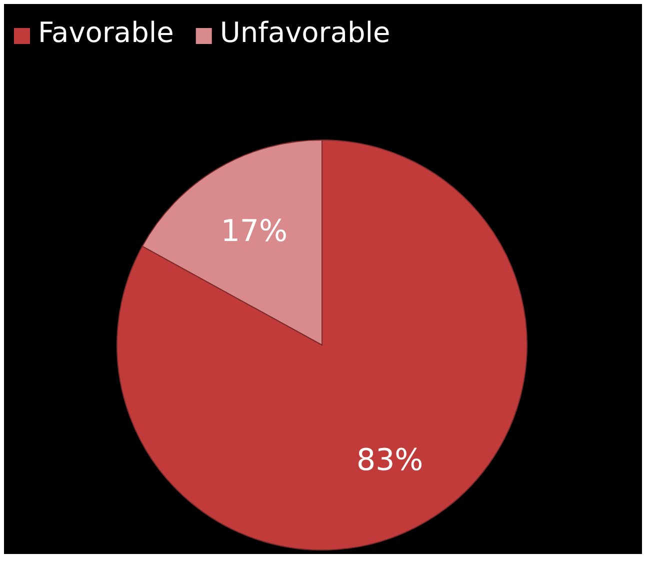 This screenshot has width=648, height=561. What do you see at coordinates (390, 460) in the screenshot?
I see `data-label: 83%` at bounding box center [390, 460].